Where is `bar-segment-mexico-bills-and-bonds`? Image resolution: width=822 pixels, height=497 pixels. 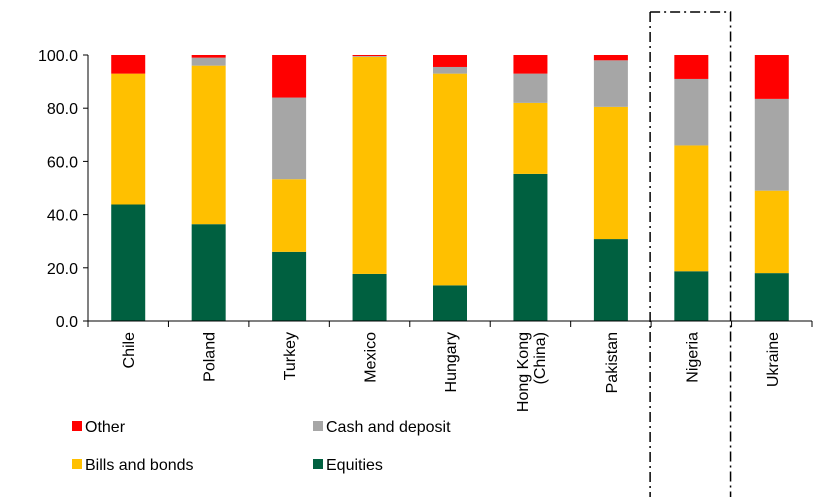 bar-segment-mexico-bills-and-bonds is located at coordinates (369, 165).